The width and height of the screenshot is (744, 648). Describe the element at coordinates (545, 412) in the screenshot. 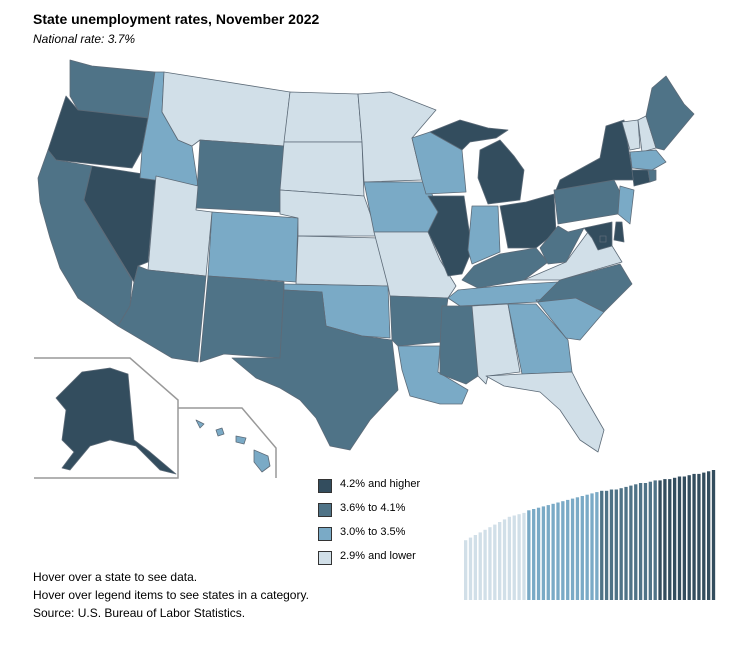

I see `state-florida` at that location.